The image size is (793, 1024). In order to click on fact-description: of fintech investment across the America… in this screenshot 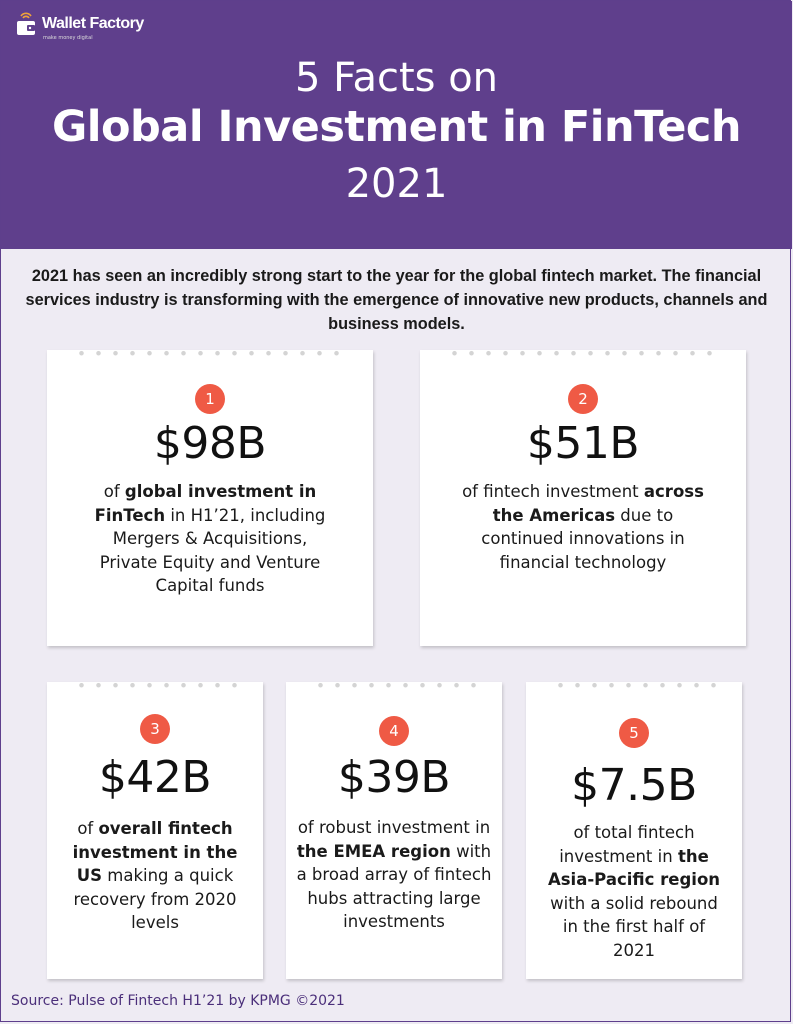, I will do `click(583, 527)`.